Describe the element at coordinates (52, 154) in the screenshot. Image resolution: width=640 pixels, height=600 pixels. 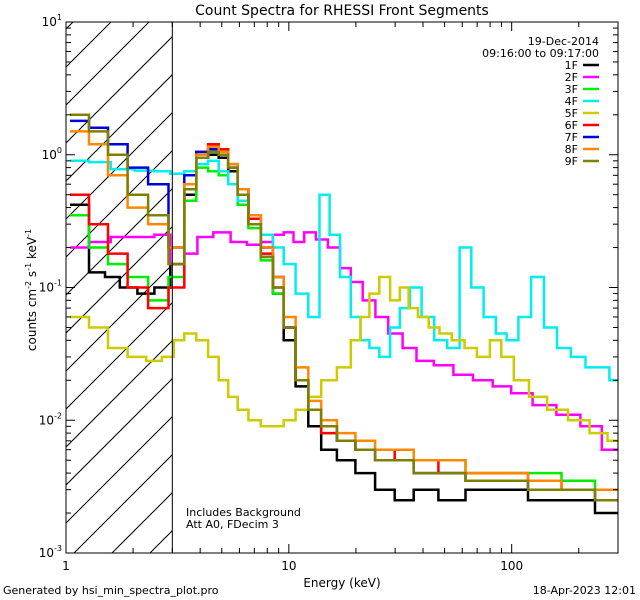
I see `y-tick-label: 10⁰` at that location.